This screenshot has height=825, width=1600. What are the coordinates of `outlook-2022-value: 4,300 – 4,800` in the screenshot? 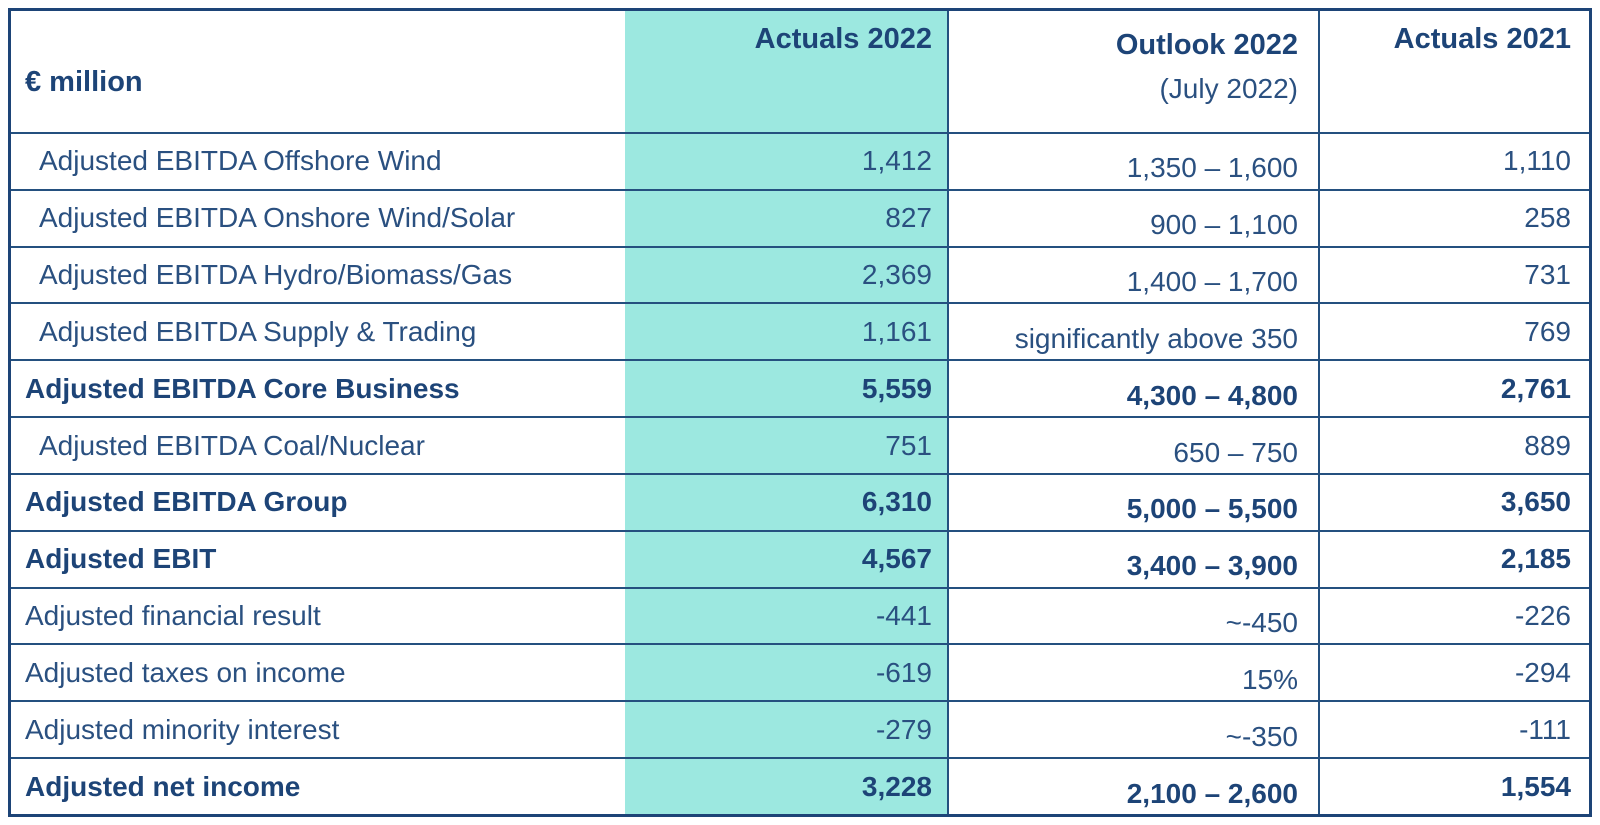 It's located at (1132, 388).